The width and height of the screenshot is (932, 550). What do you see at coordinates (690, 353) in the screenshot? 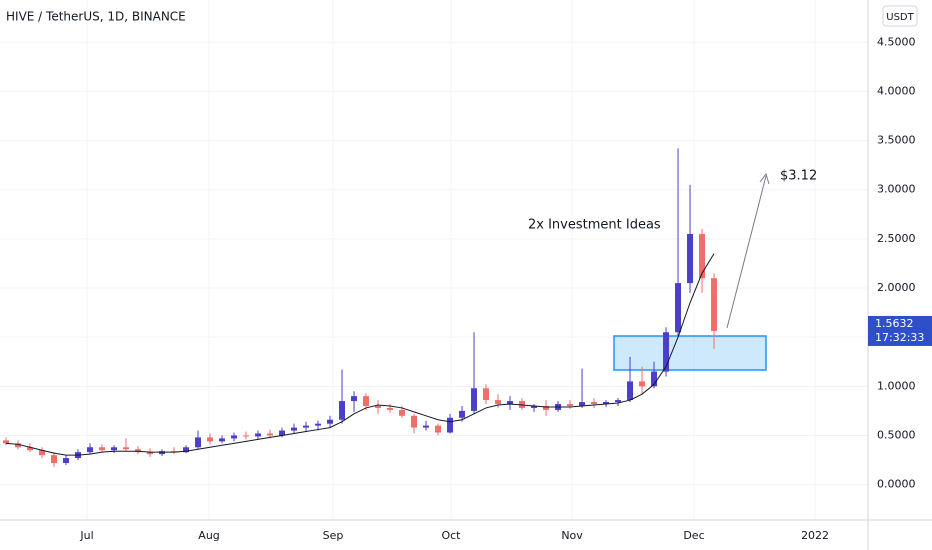
I see `support-zone` at bounding box center [690, 353].